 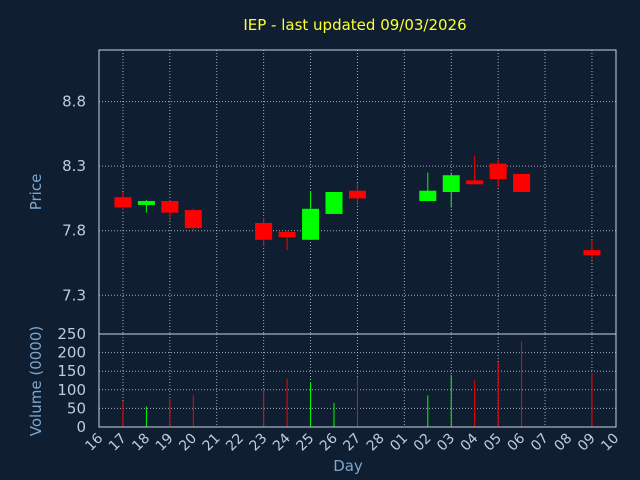 I want to click on day-tick-label: 10, so click(x=610, y=443).